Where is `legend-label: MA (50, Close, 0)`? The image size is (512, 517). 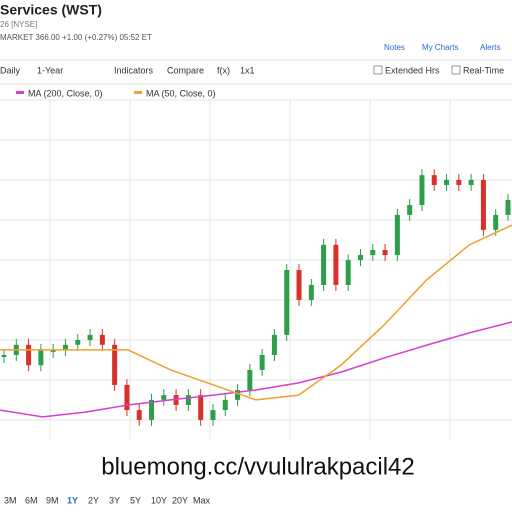 legend-label: MA (50, Close, 0) is located at coordinates (181, 93).